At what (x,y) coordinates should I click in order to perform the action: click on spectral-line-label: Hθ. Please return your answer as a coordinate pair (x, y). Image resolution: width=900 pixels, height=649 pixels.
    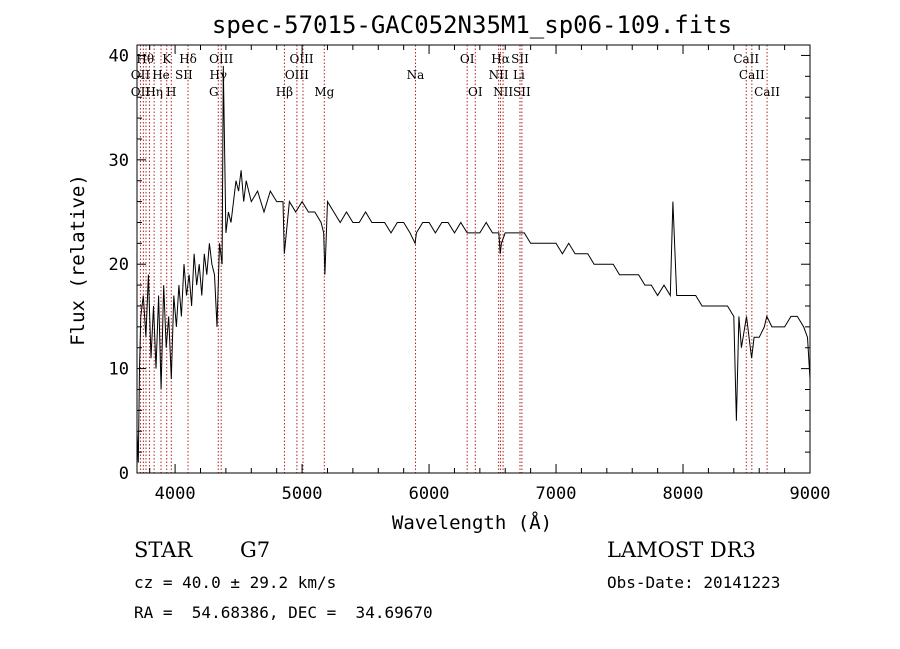
    Looking at the image, I should click on (145, 59).